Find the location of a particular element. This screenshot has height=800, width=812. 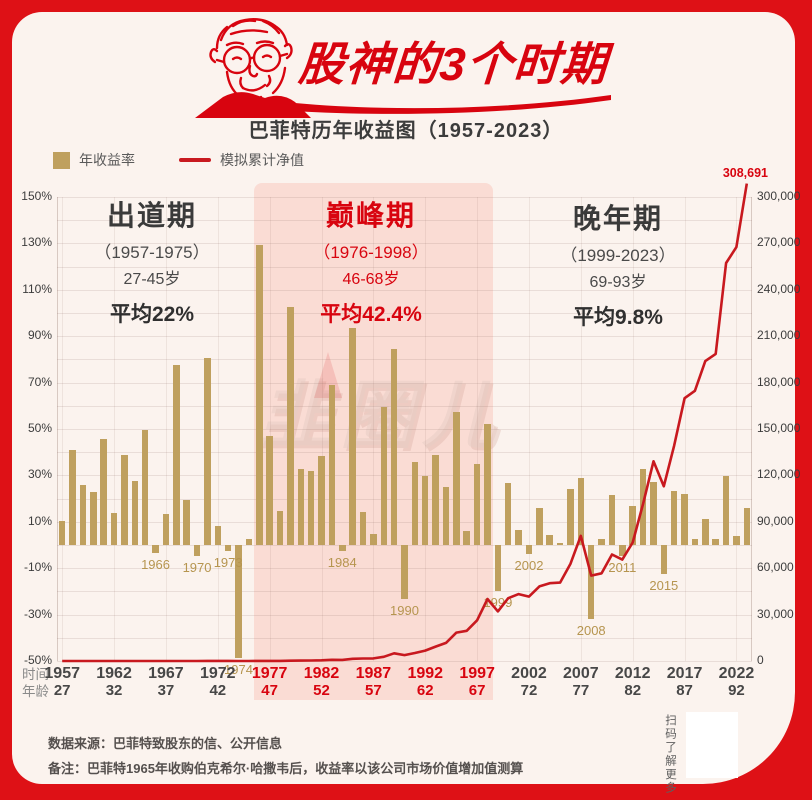

bar-2017 is located at coordinates (684, 519).